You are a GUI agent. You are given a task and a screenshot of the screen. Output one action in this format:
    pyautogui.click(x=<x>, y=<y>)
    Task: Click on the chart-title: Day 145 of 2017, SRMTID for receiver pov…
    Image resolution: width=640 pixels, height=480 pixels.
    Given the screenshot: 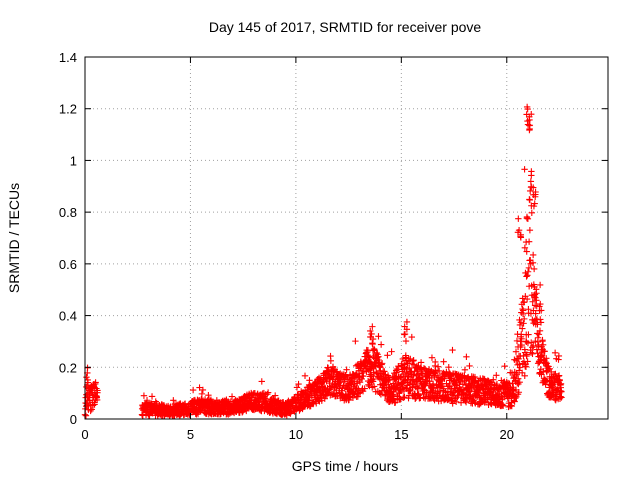 What is the action you would take?
    pyautogui.click(x=345, y=27)
    